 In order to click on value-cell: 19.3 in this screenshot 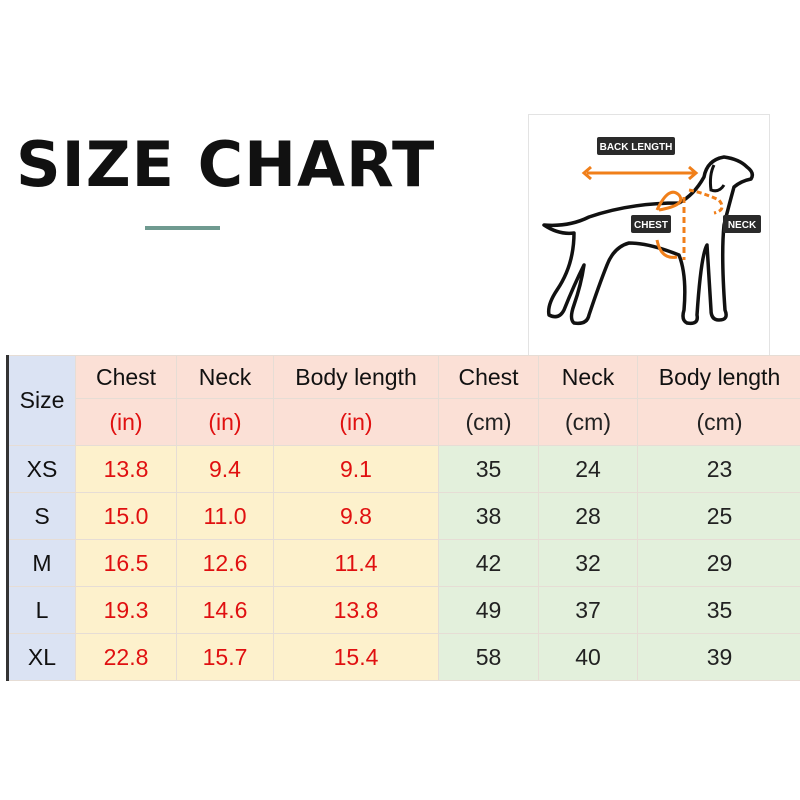, I will do `click(126, 610)`.